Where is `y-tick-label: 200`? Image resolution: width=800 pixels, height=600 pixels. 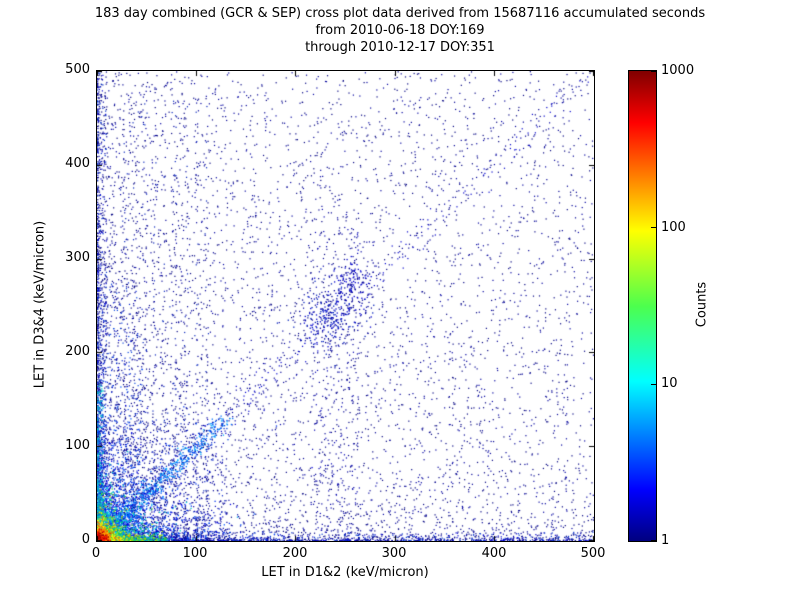 y-tick-label: 200 is located at coordinates (77, 351).